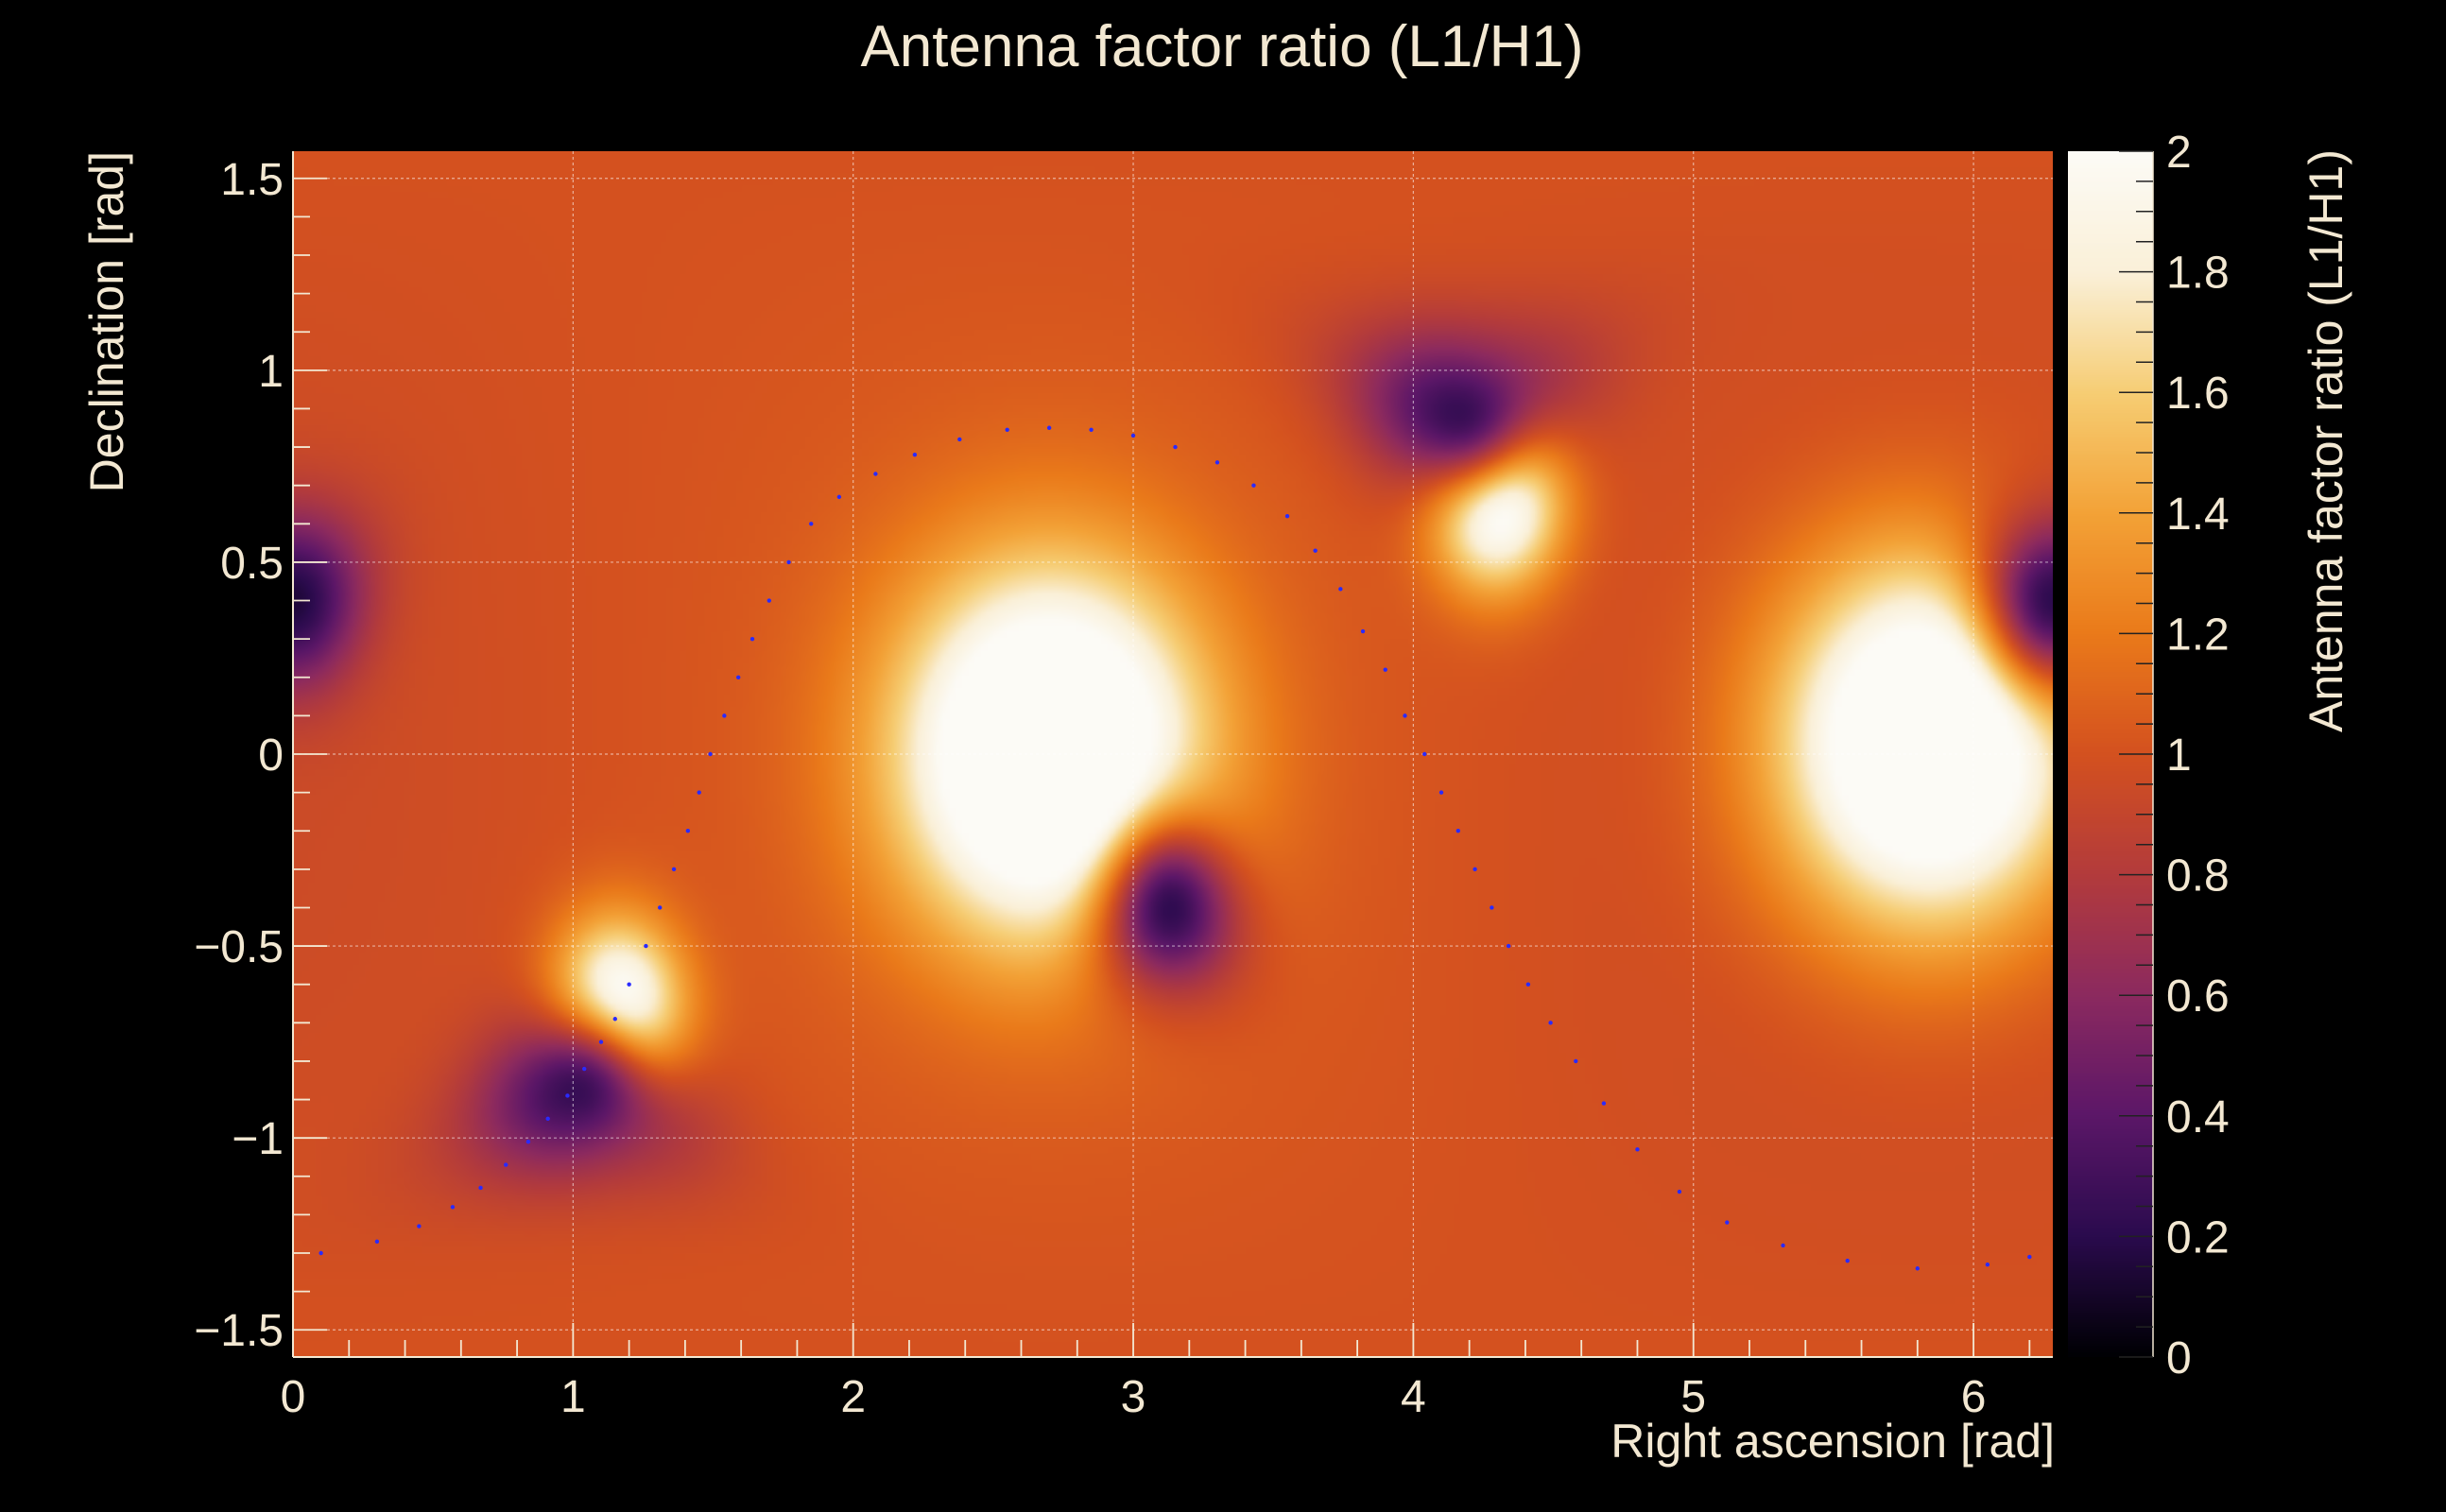  Describe the element at coordinates (252, 180) in the screenshot. I see `y-tick-label: 1.5` at that location.